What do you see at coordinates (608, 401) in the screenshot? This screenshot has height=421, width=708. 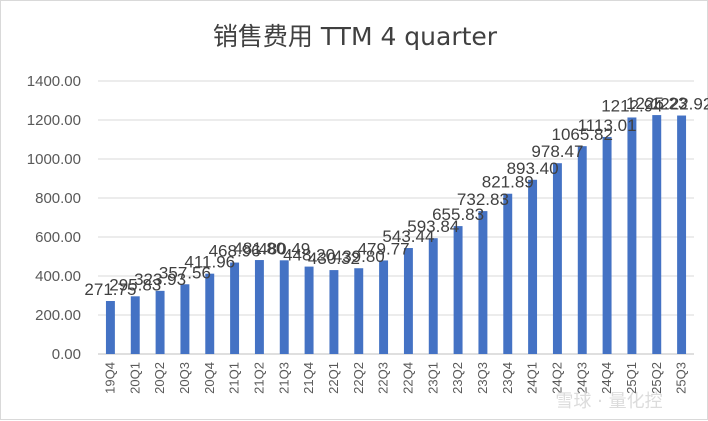 I see `watermark: 雪球 · 量化控` at bounding box center [608, 401].